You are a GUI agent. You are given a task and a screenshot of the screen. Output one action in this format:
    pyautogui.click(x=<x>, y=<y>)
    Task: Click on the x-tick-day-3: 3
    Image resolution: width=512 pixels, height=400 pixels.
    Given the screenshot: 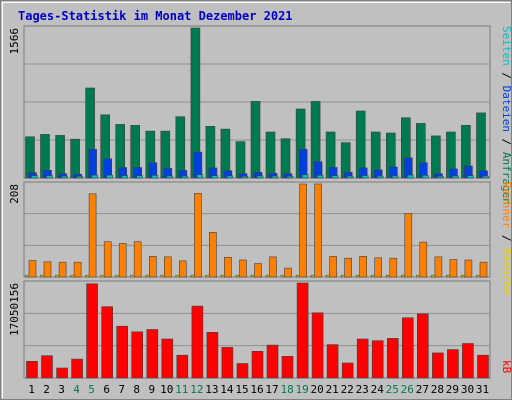 What is the action you would take?
    pyautogui.click(x=61, y=389)
    